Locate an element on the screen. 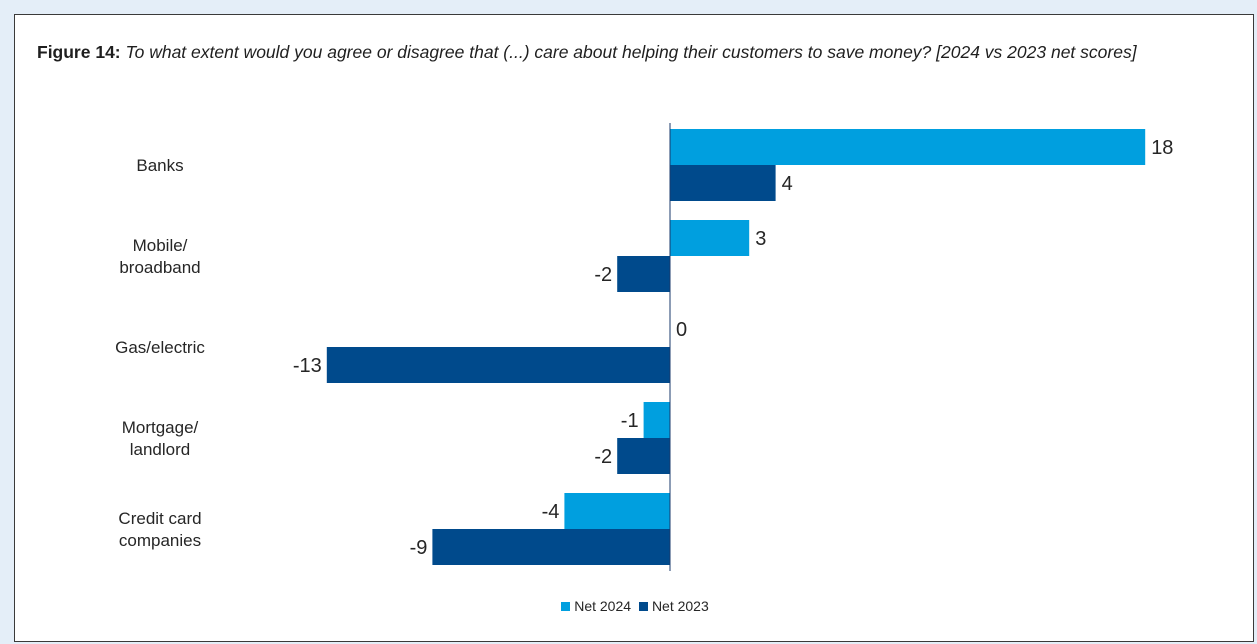 The width and height of the screenshot is (1257, 644). data-label-credit-card-companies-net-2023: -9 is located at coordinates (419, 548).